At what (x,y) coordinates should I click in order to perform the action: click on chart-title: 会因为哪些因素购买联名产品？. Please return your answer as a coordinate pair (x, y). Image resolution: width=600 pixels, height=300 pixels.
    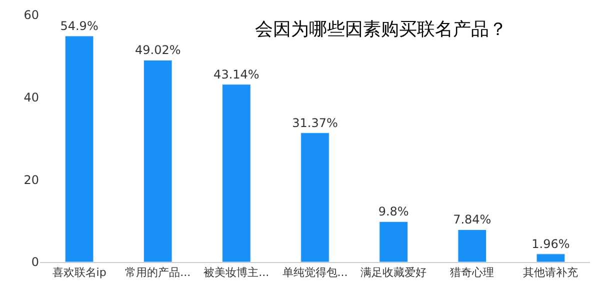
    Looking at the image, I should click on (381, 29).